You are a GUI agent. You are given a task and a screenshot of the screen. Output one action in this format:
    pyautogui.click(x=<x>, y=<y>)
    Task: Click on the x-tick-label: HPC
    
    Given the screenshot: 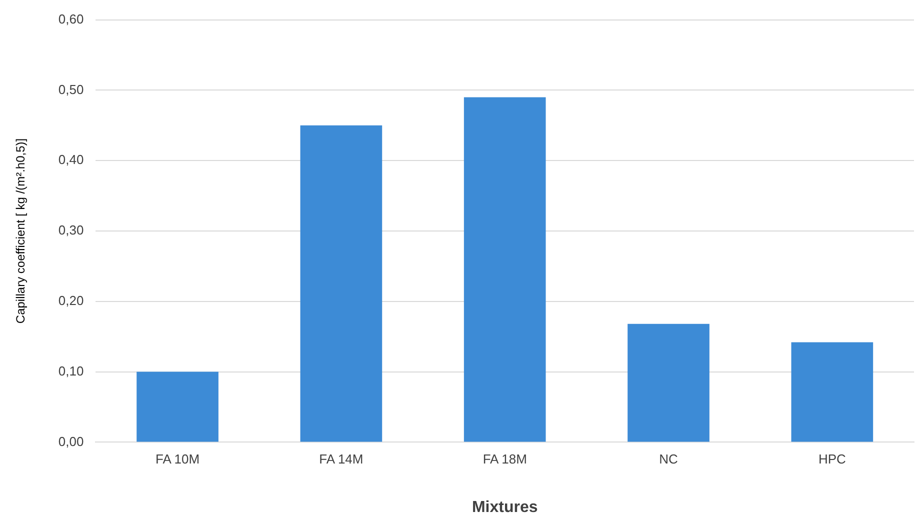 What is the action you would take?
    pyautogui.click(x=832, y=459)
    